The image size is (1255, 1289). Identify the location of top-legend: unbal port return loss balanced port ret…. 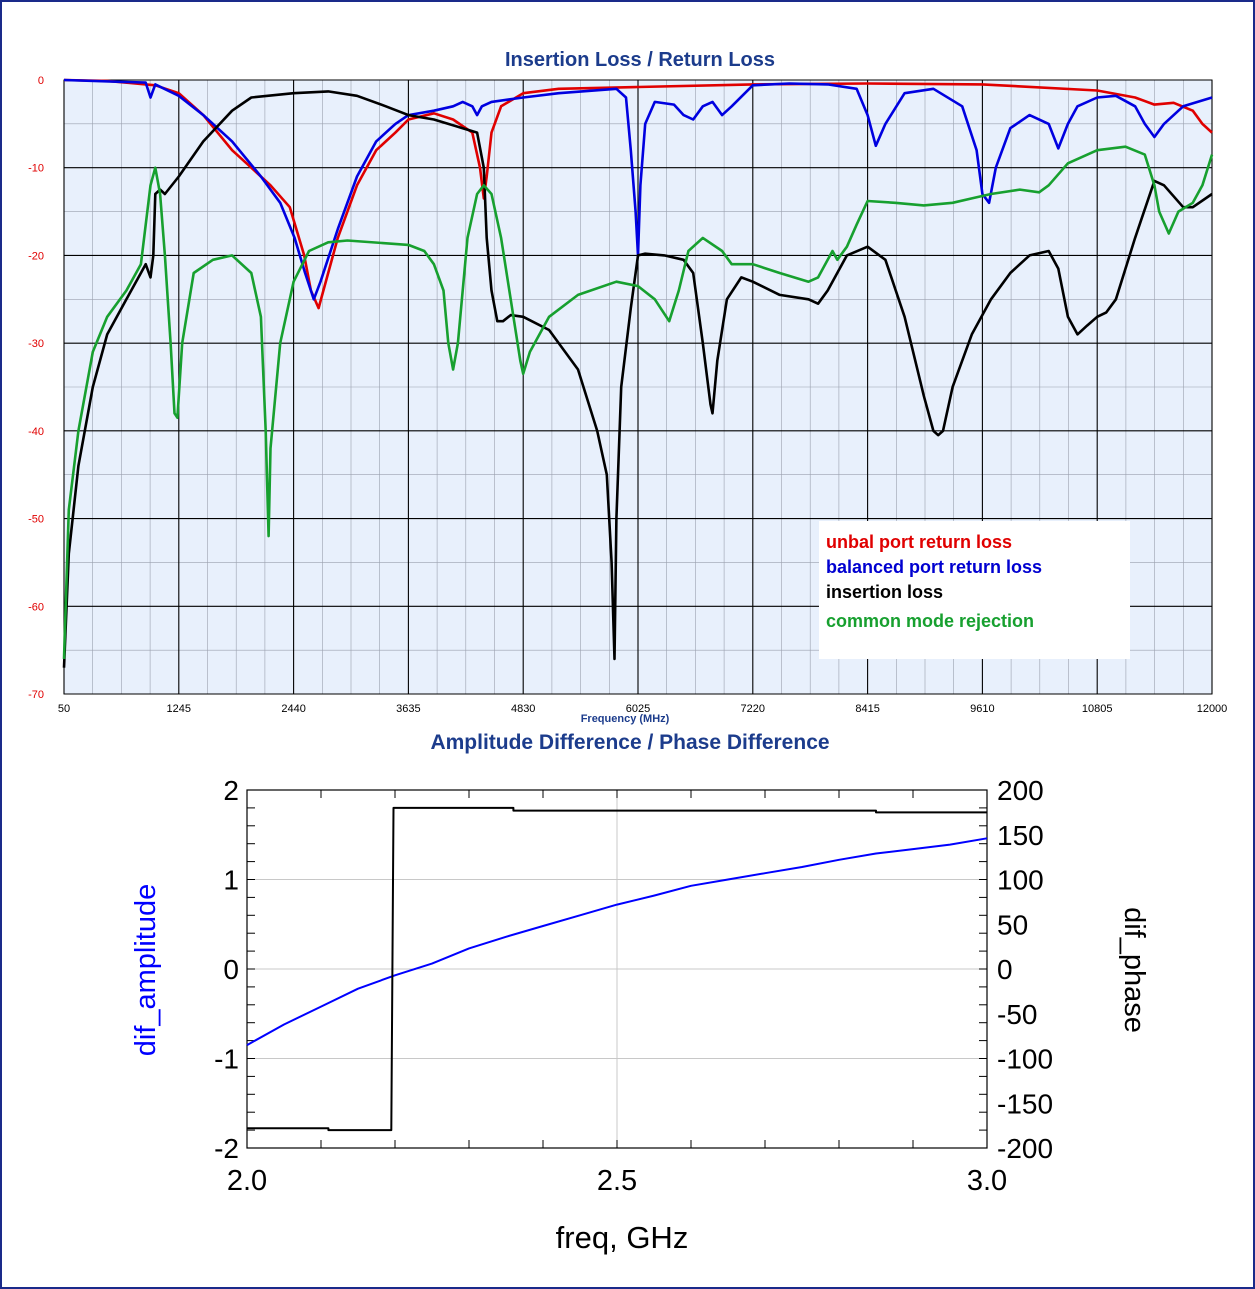
(974, 590).